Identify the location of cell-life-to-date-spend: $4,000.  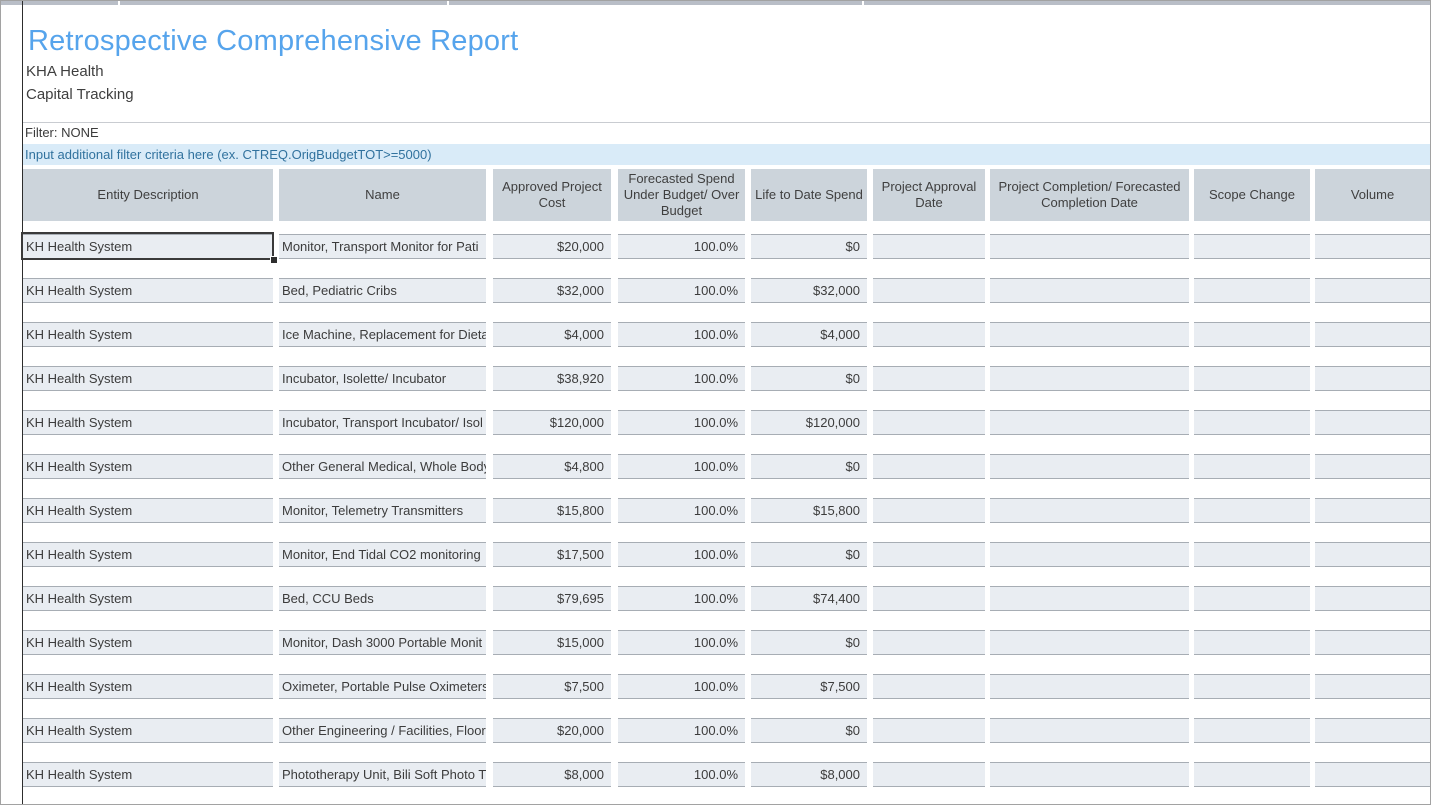
(809, 334).